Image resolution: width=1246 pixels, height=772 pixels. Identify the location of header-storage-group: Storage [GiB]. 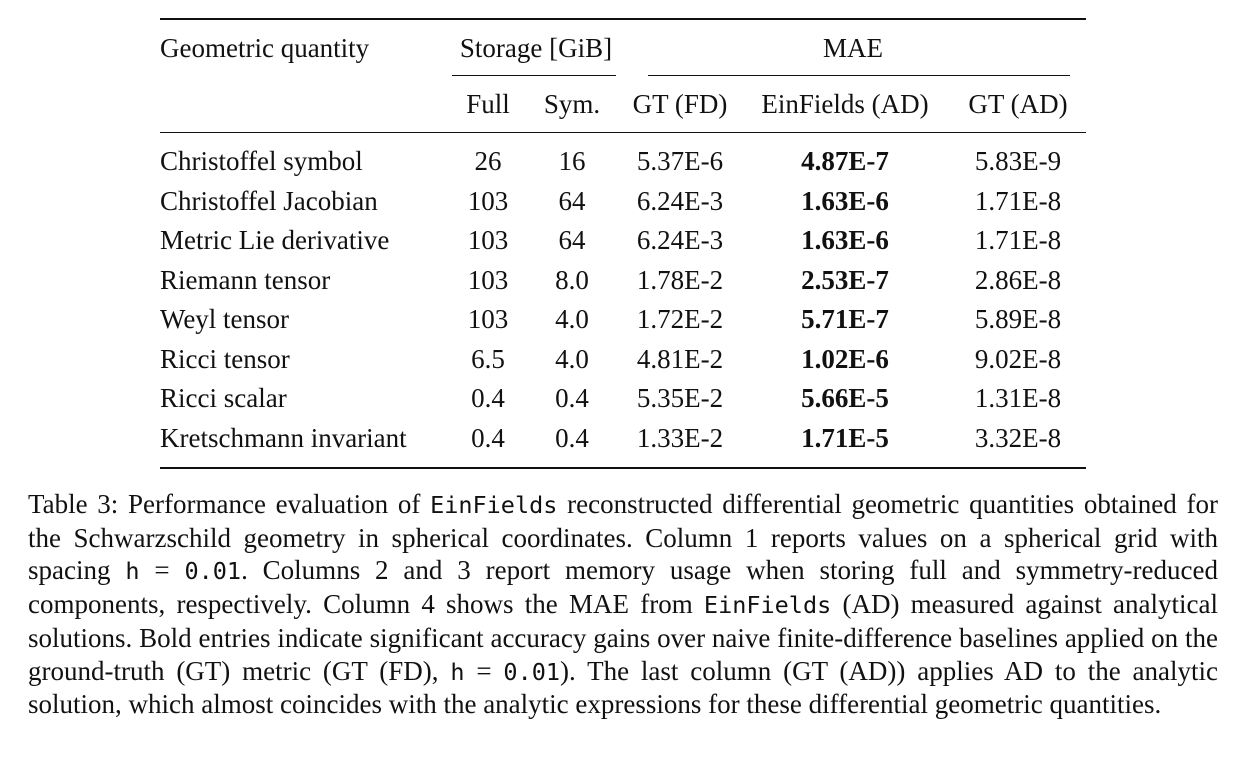
(536, 47).